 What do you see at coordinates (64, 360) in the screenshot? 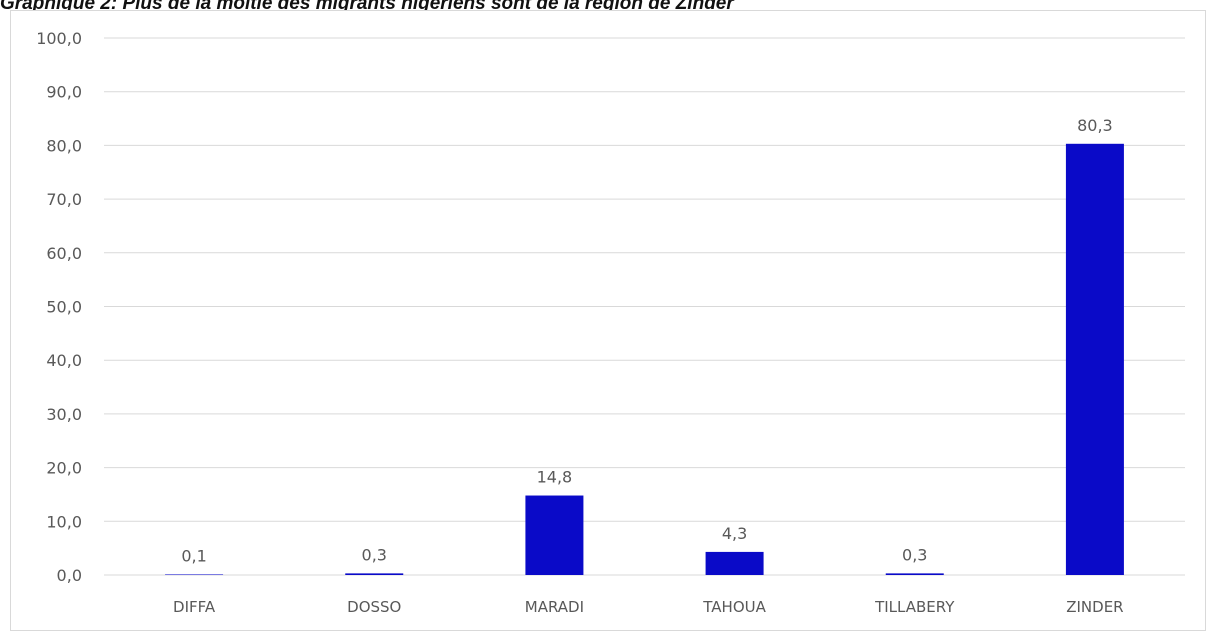
I see `y-tick-label: 40,0` at bounding box center [64, 360].